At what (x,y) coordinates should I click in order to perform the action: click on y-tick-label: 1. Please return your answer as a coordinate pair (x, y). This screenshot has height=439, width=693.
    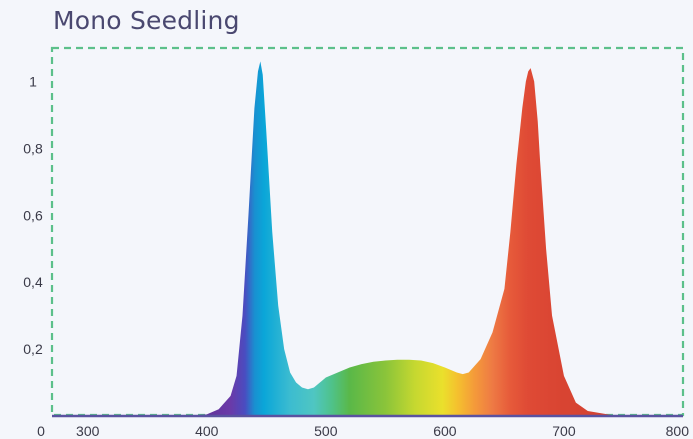
    Looking at the image, I should click on (33, 81).